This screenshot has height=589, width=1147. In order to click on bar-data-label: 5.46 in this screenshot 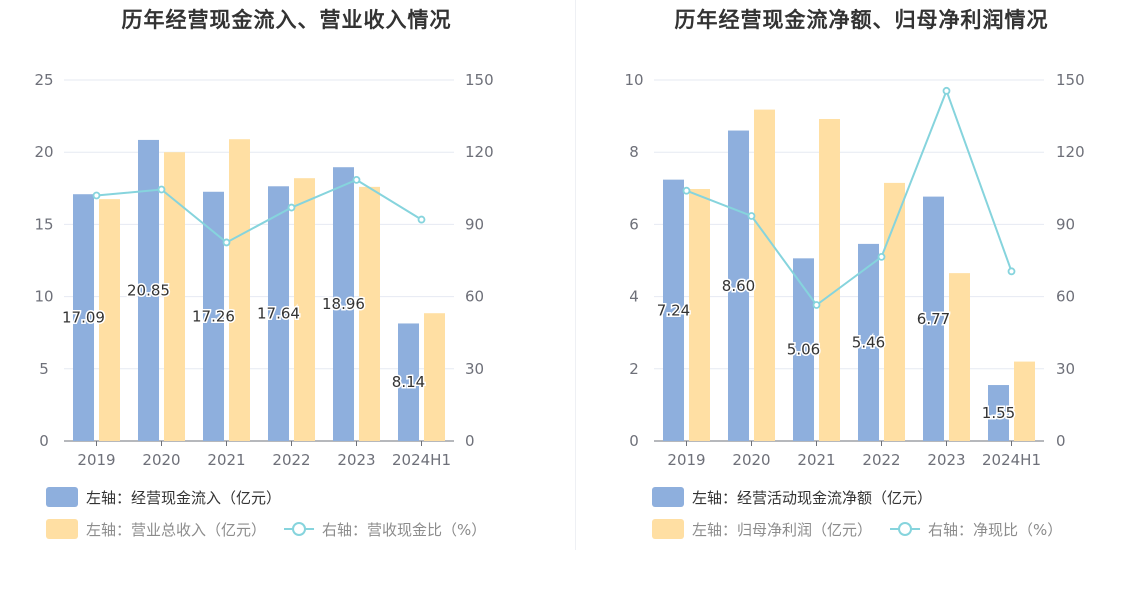, I will do `click(868, 342)`.